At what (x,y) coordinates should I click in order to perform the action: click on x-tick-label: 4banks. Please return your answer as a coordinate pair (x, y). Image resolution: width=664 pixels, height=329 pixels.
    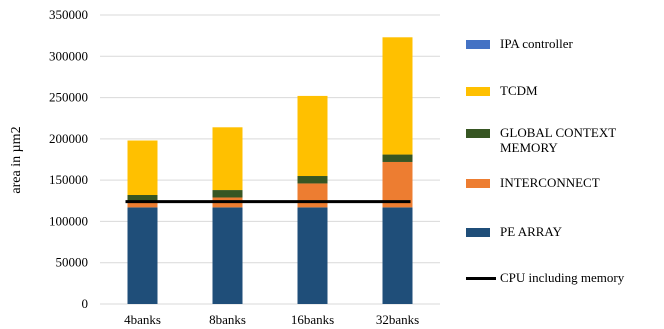
    Looking at the image, I should click on (142, 319).